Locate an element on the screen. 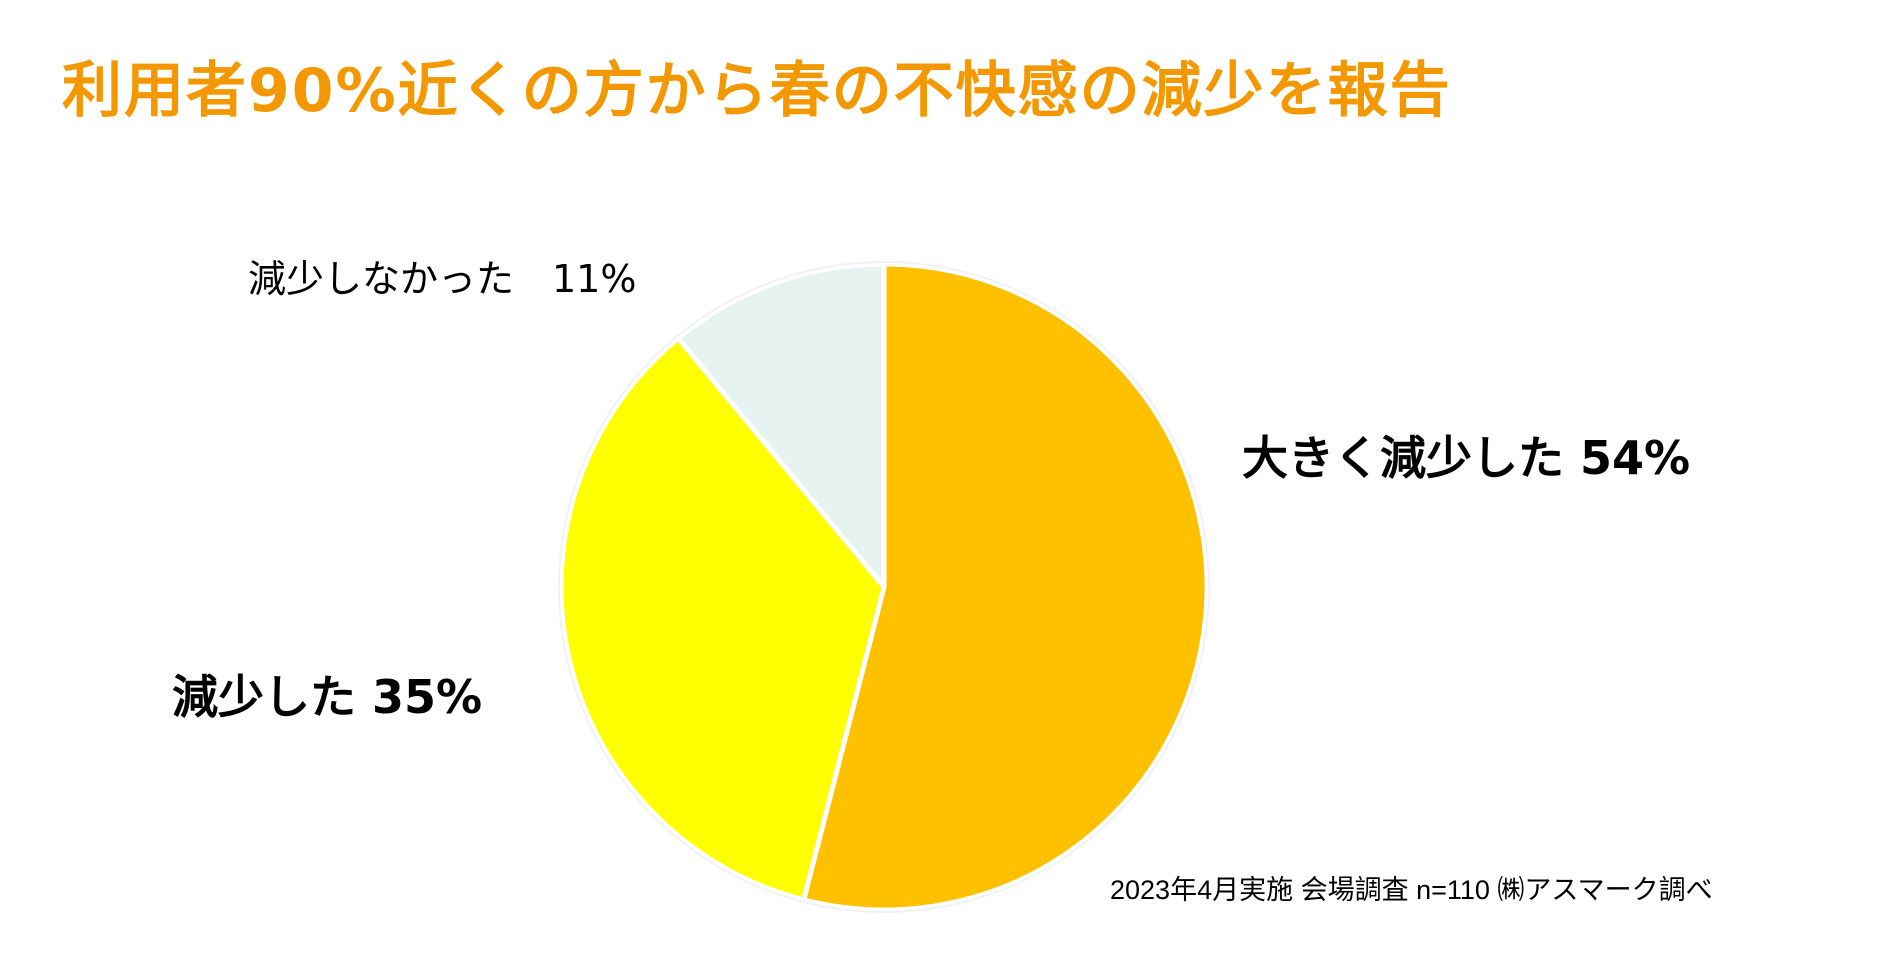 The width and height of the screenshot is (1904, 956). survey-footnote: 2023年4月実施 会場調査 n=110 ㈱アスマーク調べ is located at coordinates (1411, 890).